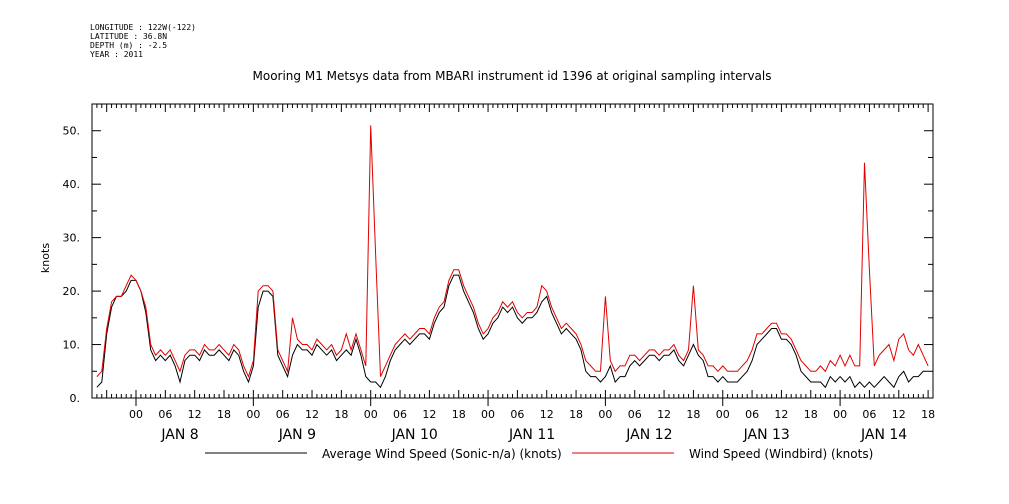 The image size is (1009, 504). I want to click on x-day-label: JAN 11, so click(531, 435).